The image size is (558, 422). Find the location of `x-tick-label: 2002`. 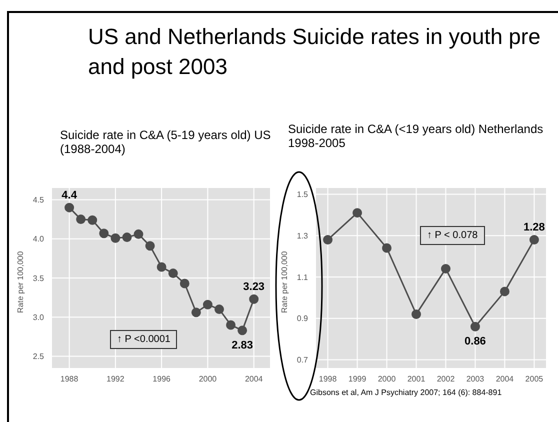

x-tick-label: 2002 is located at coordinates (446, 379).